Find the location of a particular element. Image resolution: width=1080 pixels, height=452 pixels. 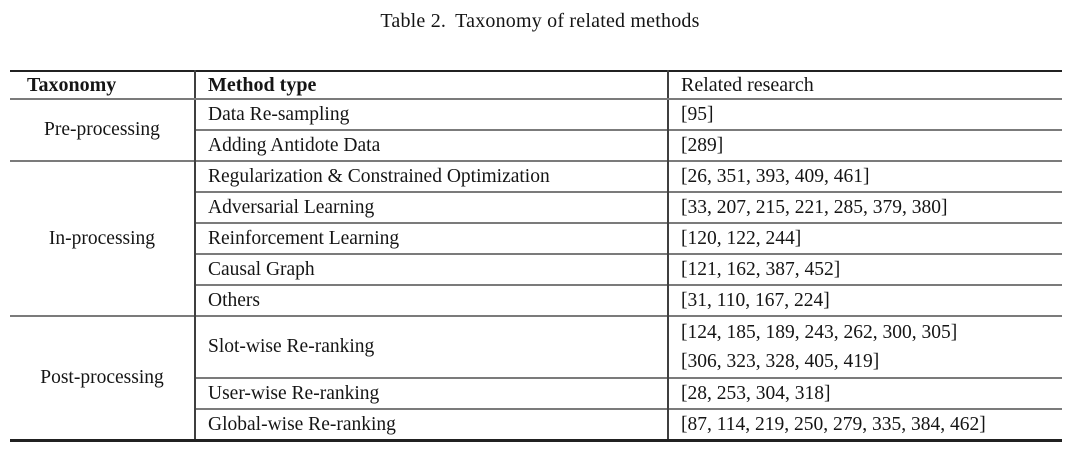

taxonomy-cell: In-processing is located at coordinates (103, 238).